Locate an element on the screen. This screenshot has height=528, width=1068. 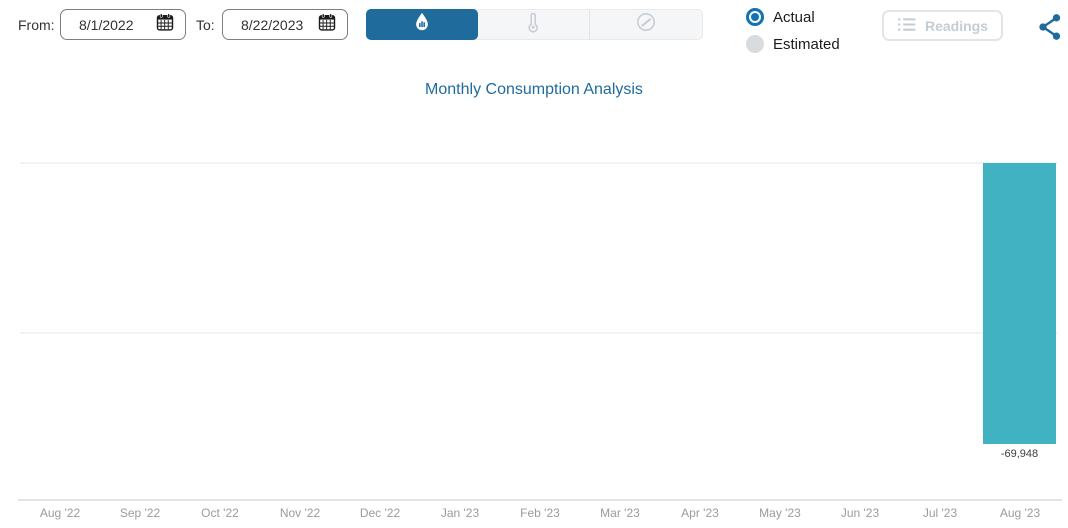
radio-actual-circle is located at coordinates (755, 17).